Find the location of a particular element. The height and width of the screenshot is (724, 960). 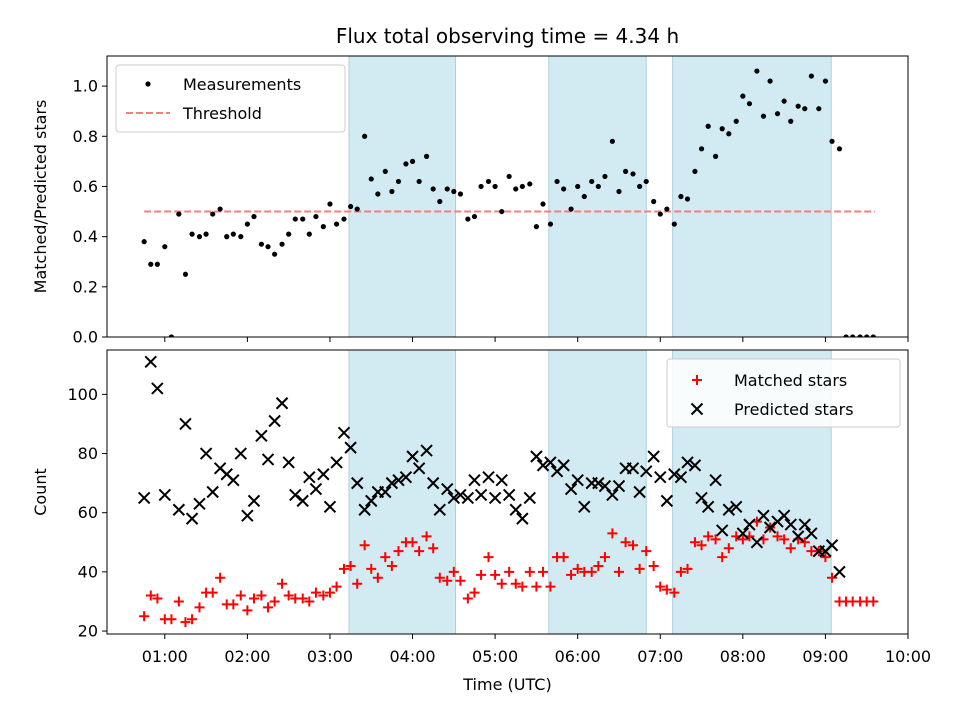

x-tick-label: 10:00 is located at coordinates (908, 656).